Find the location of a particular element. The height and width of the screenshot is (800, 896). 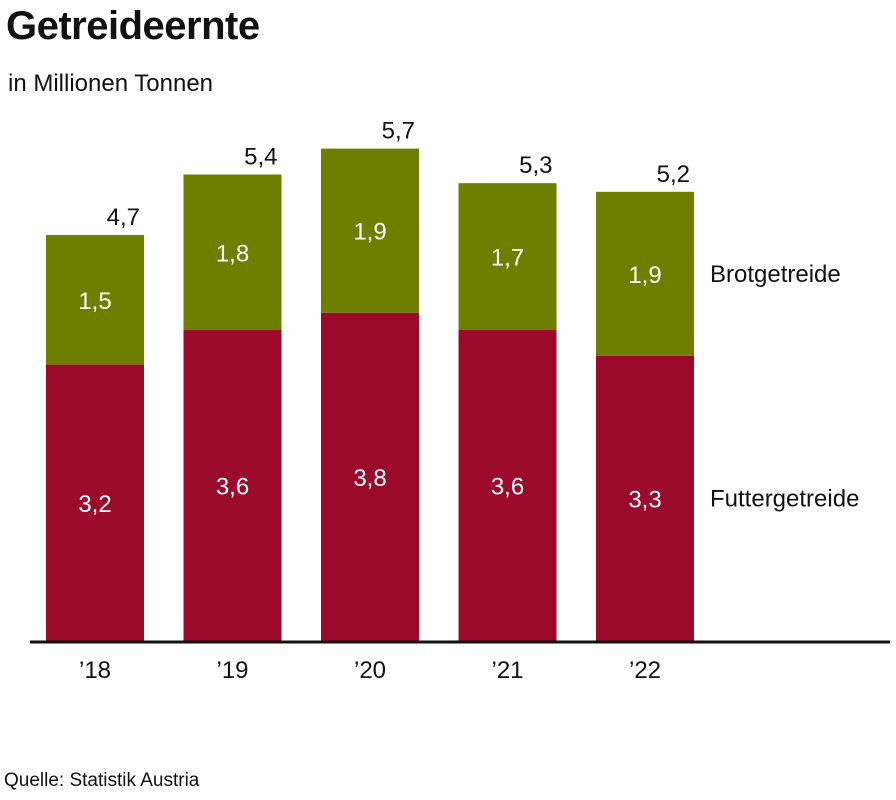

data-label-brotgetreide-1: 1,8 is located at coordinates (232, 253).